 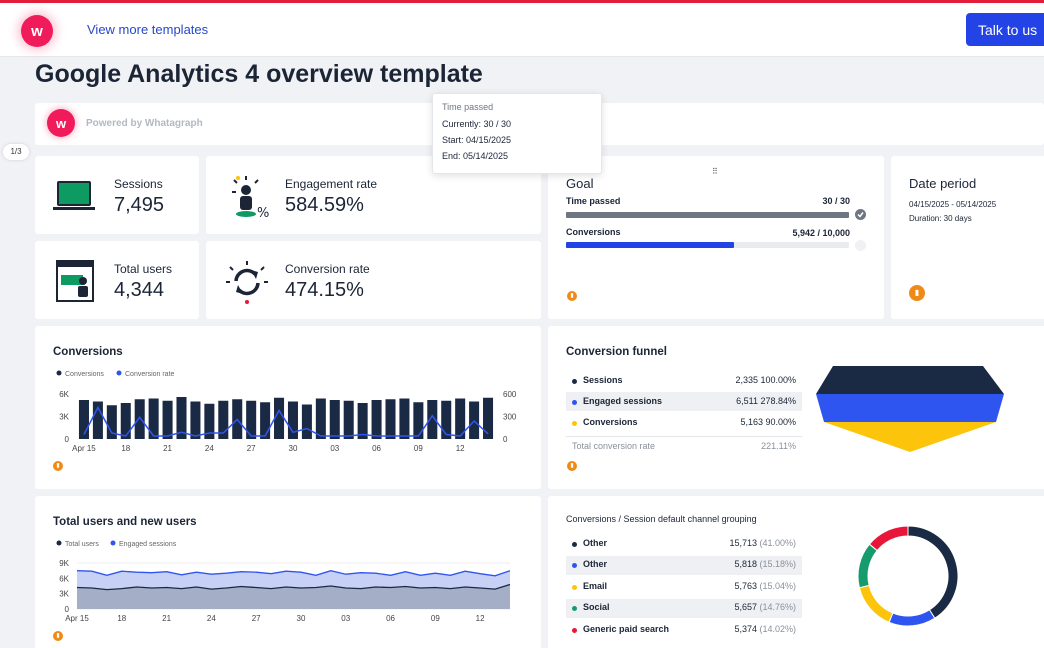 I want to click on funnel-chart, so click(x=910, y=409).